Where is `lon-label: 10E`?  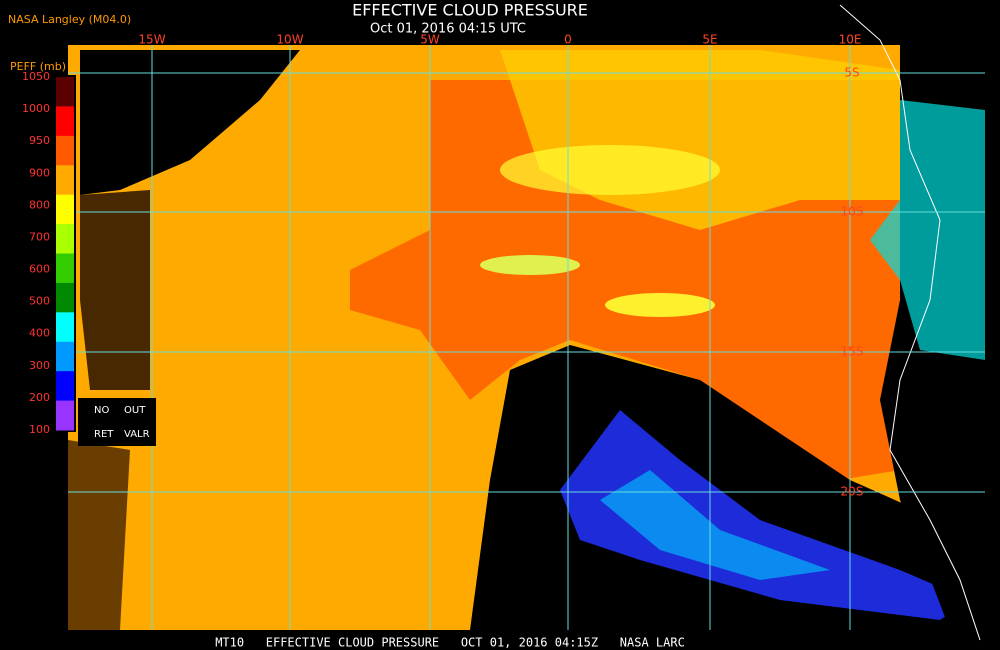
lon-label: 10E is located at coordinates (850, 40).